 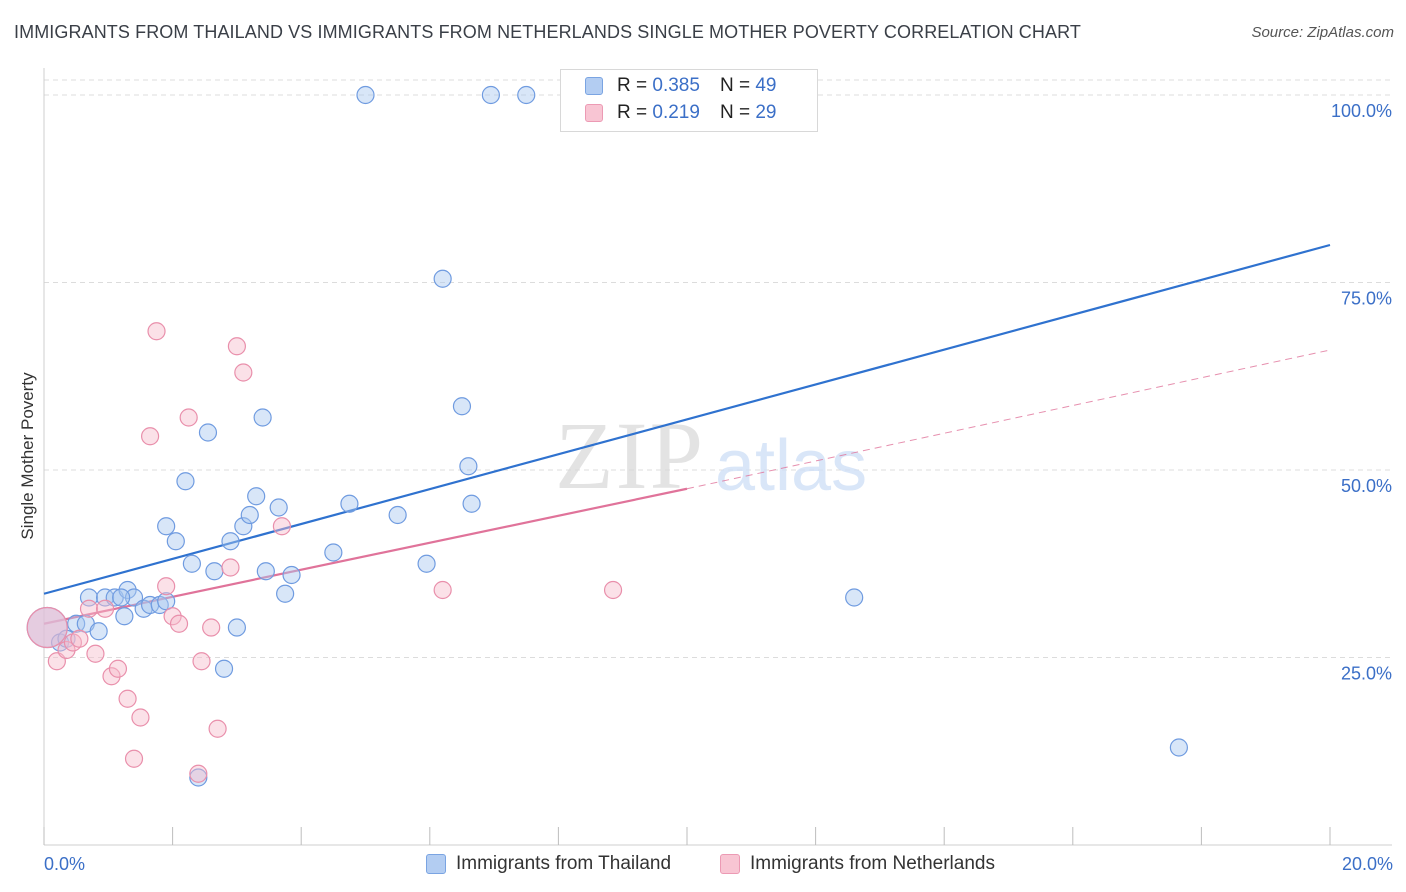 I want to click on x-tick-label-max: 20.0%, so click(x=1367, y=864).